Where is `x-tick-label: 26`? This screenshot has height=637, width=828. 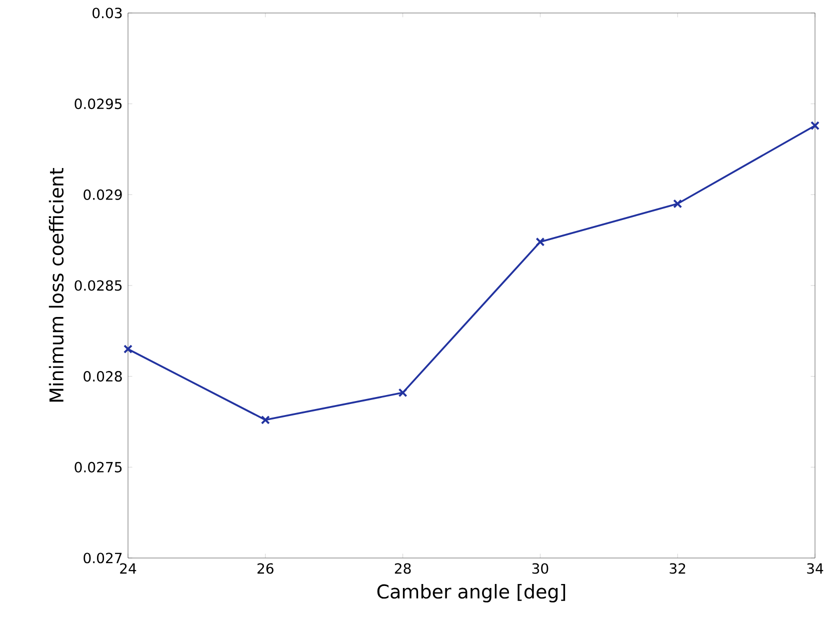 x-tick-label: 26 is located at coordinates (266, 568).